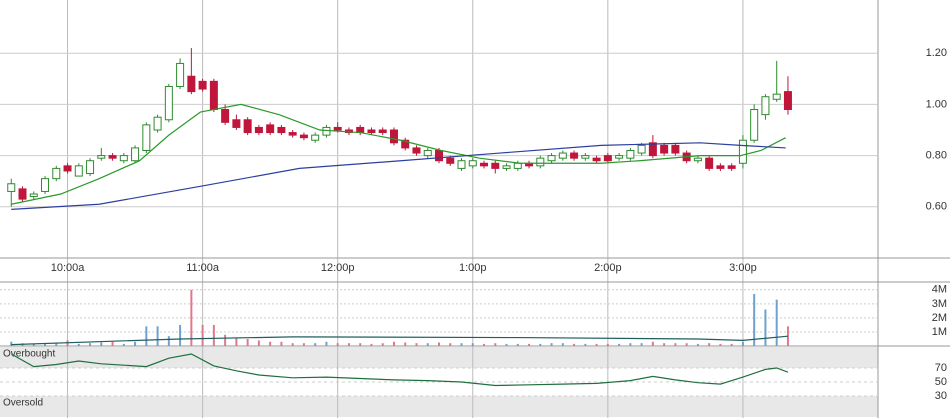 The height and width of the screenshot is (418, 950). Describe the element at coordinates (941, 382) in the screenshot. I see `y-tick-label: 50` at that location.